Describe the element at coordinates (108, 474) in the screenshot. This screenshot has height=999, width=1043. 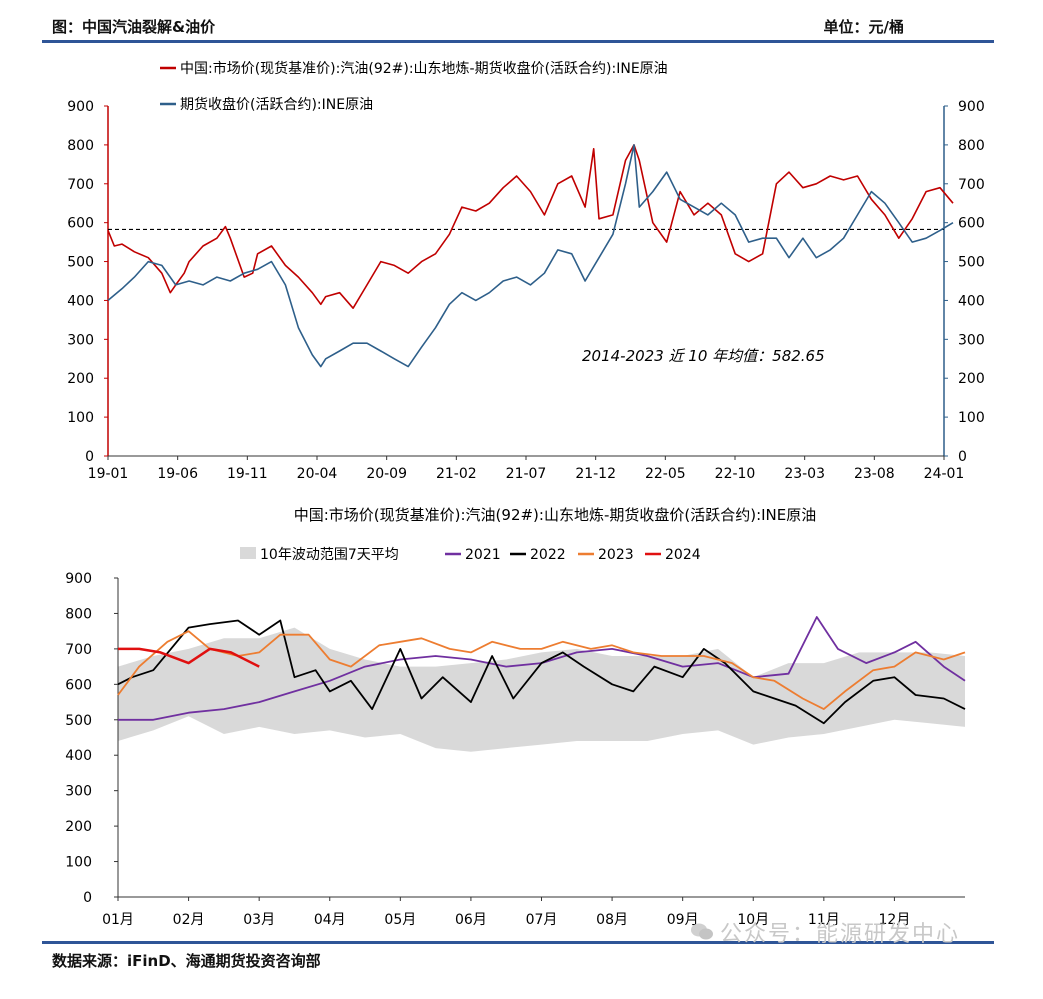
I see `x-tick-label: 19-01` at that location.